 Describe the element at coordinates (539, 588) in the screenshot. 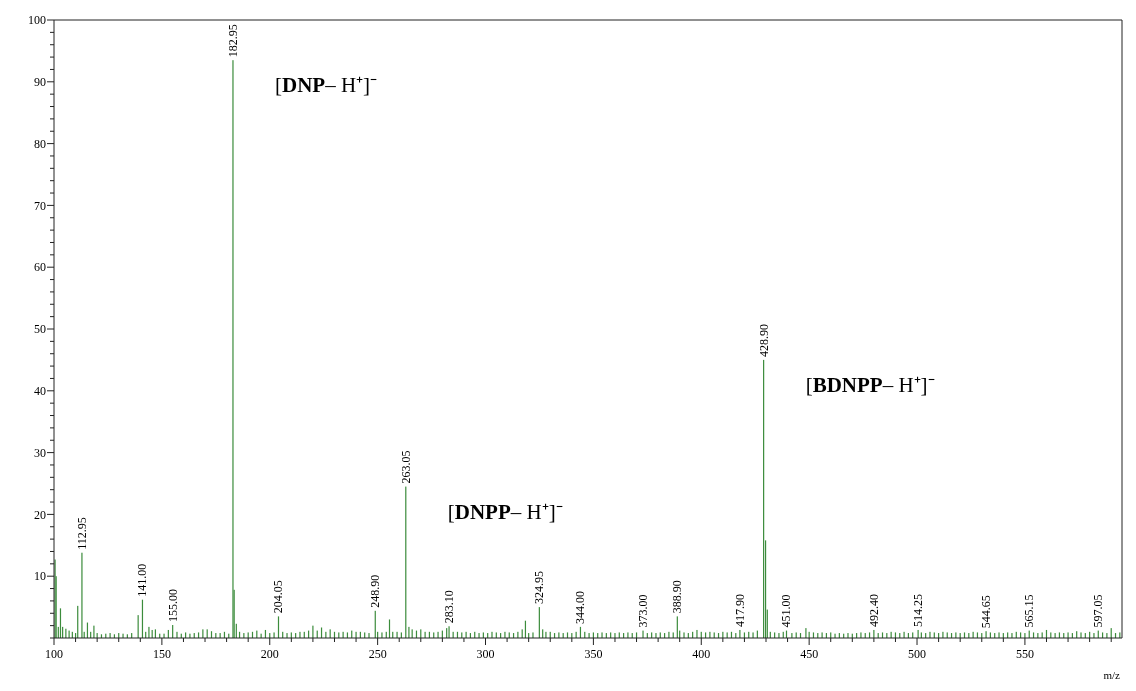

I see `annotation: 324.95` at that location.